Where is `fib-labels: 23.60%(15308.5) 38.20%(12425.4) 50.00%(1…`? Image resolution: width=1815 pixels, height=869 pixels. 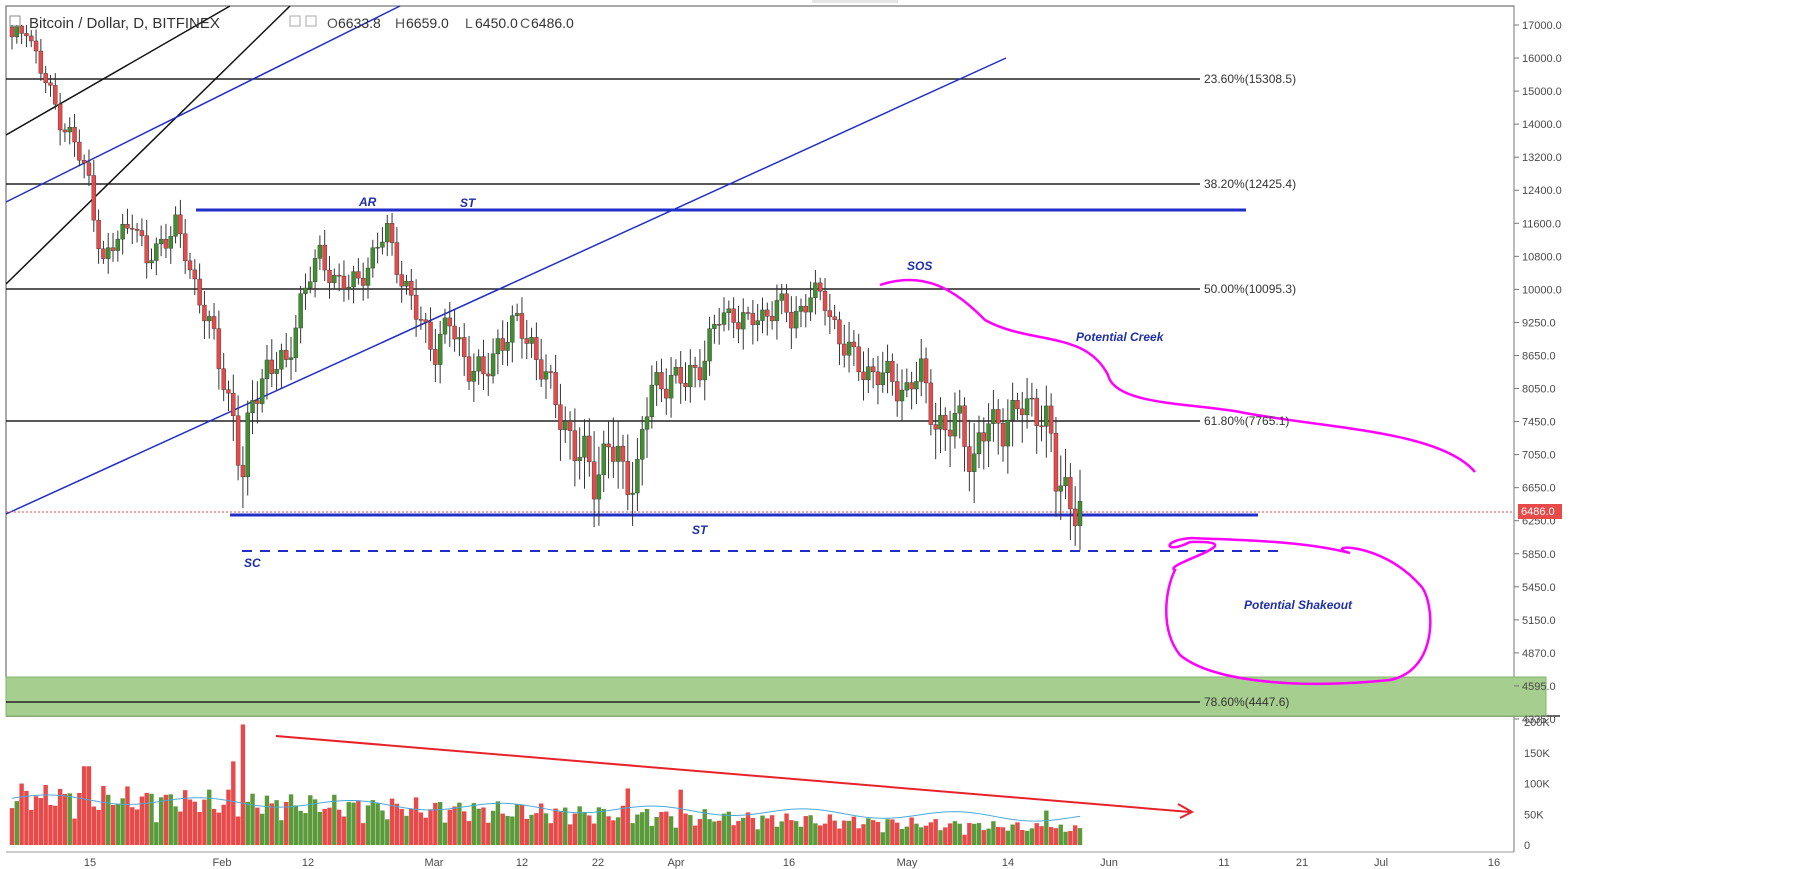 fib-labels: 23.60%(15308.5) 38.20%(12425.4) 50.00%(1… is located at coordinates (1250, 390).